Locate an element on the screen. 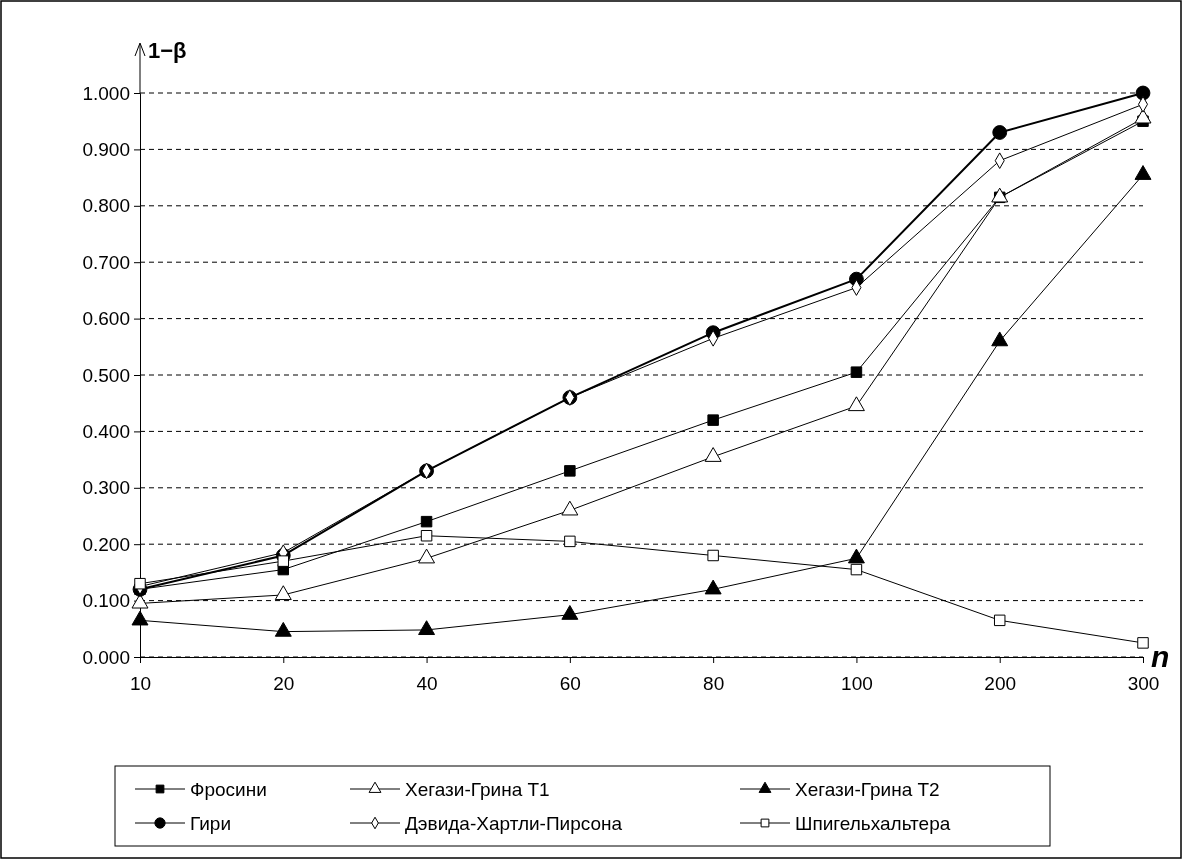  x-tick-label: 200 is located at coordinates (1000, 684).